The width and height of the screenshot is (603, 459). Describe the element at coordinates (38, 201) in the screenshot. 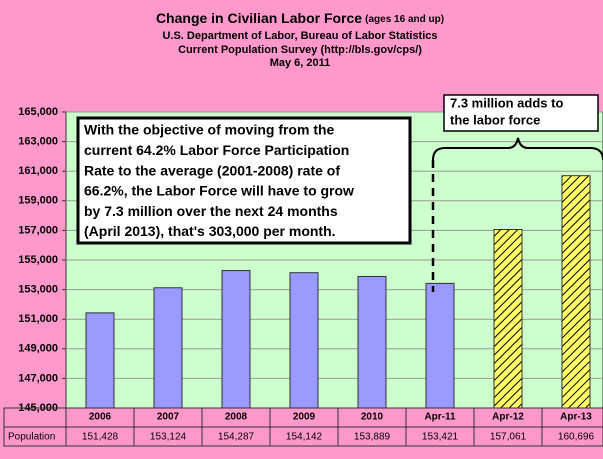

I see `y-tick-label: 159,000` at that location.